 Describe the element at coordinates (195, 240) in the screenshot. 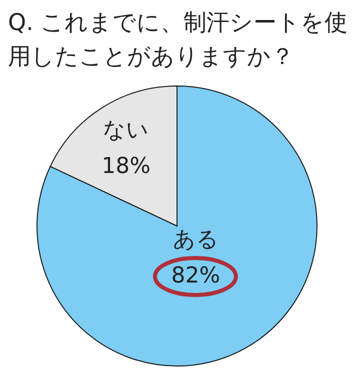

I see `slice-label: ある` at that location.